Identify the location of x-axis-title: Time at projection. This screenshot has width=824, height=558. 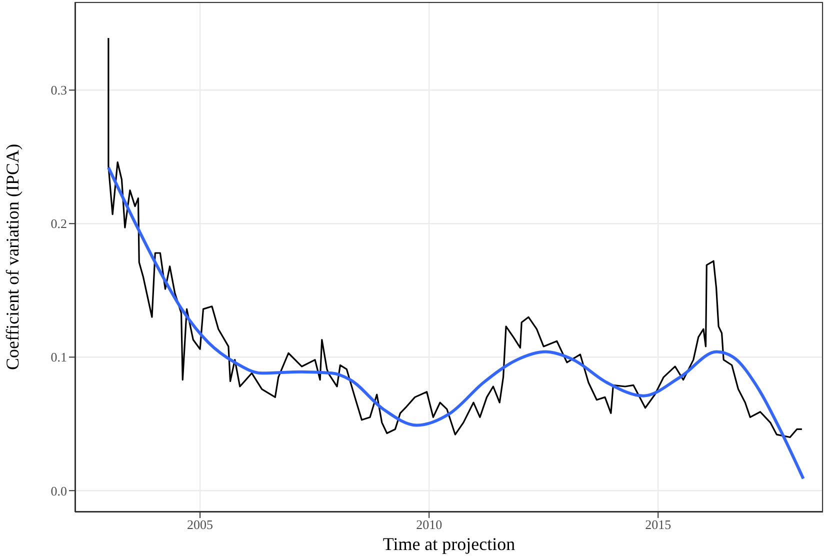
(449, 544).